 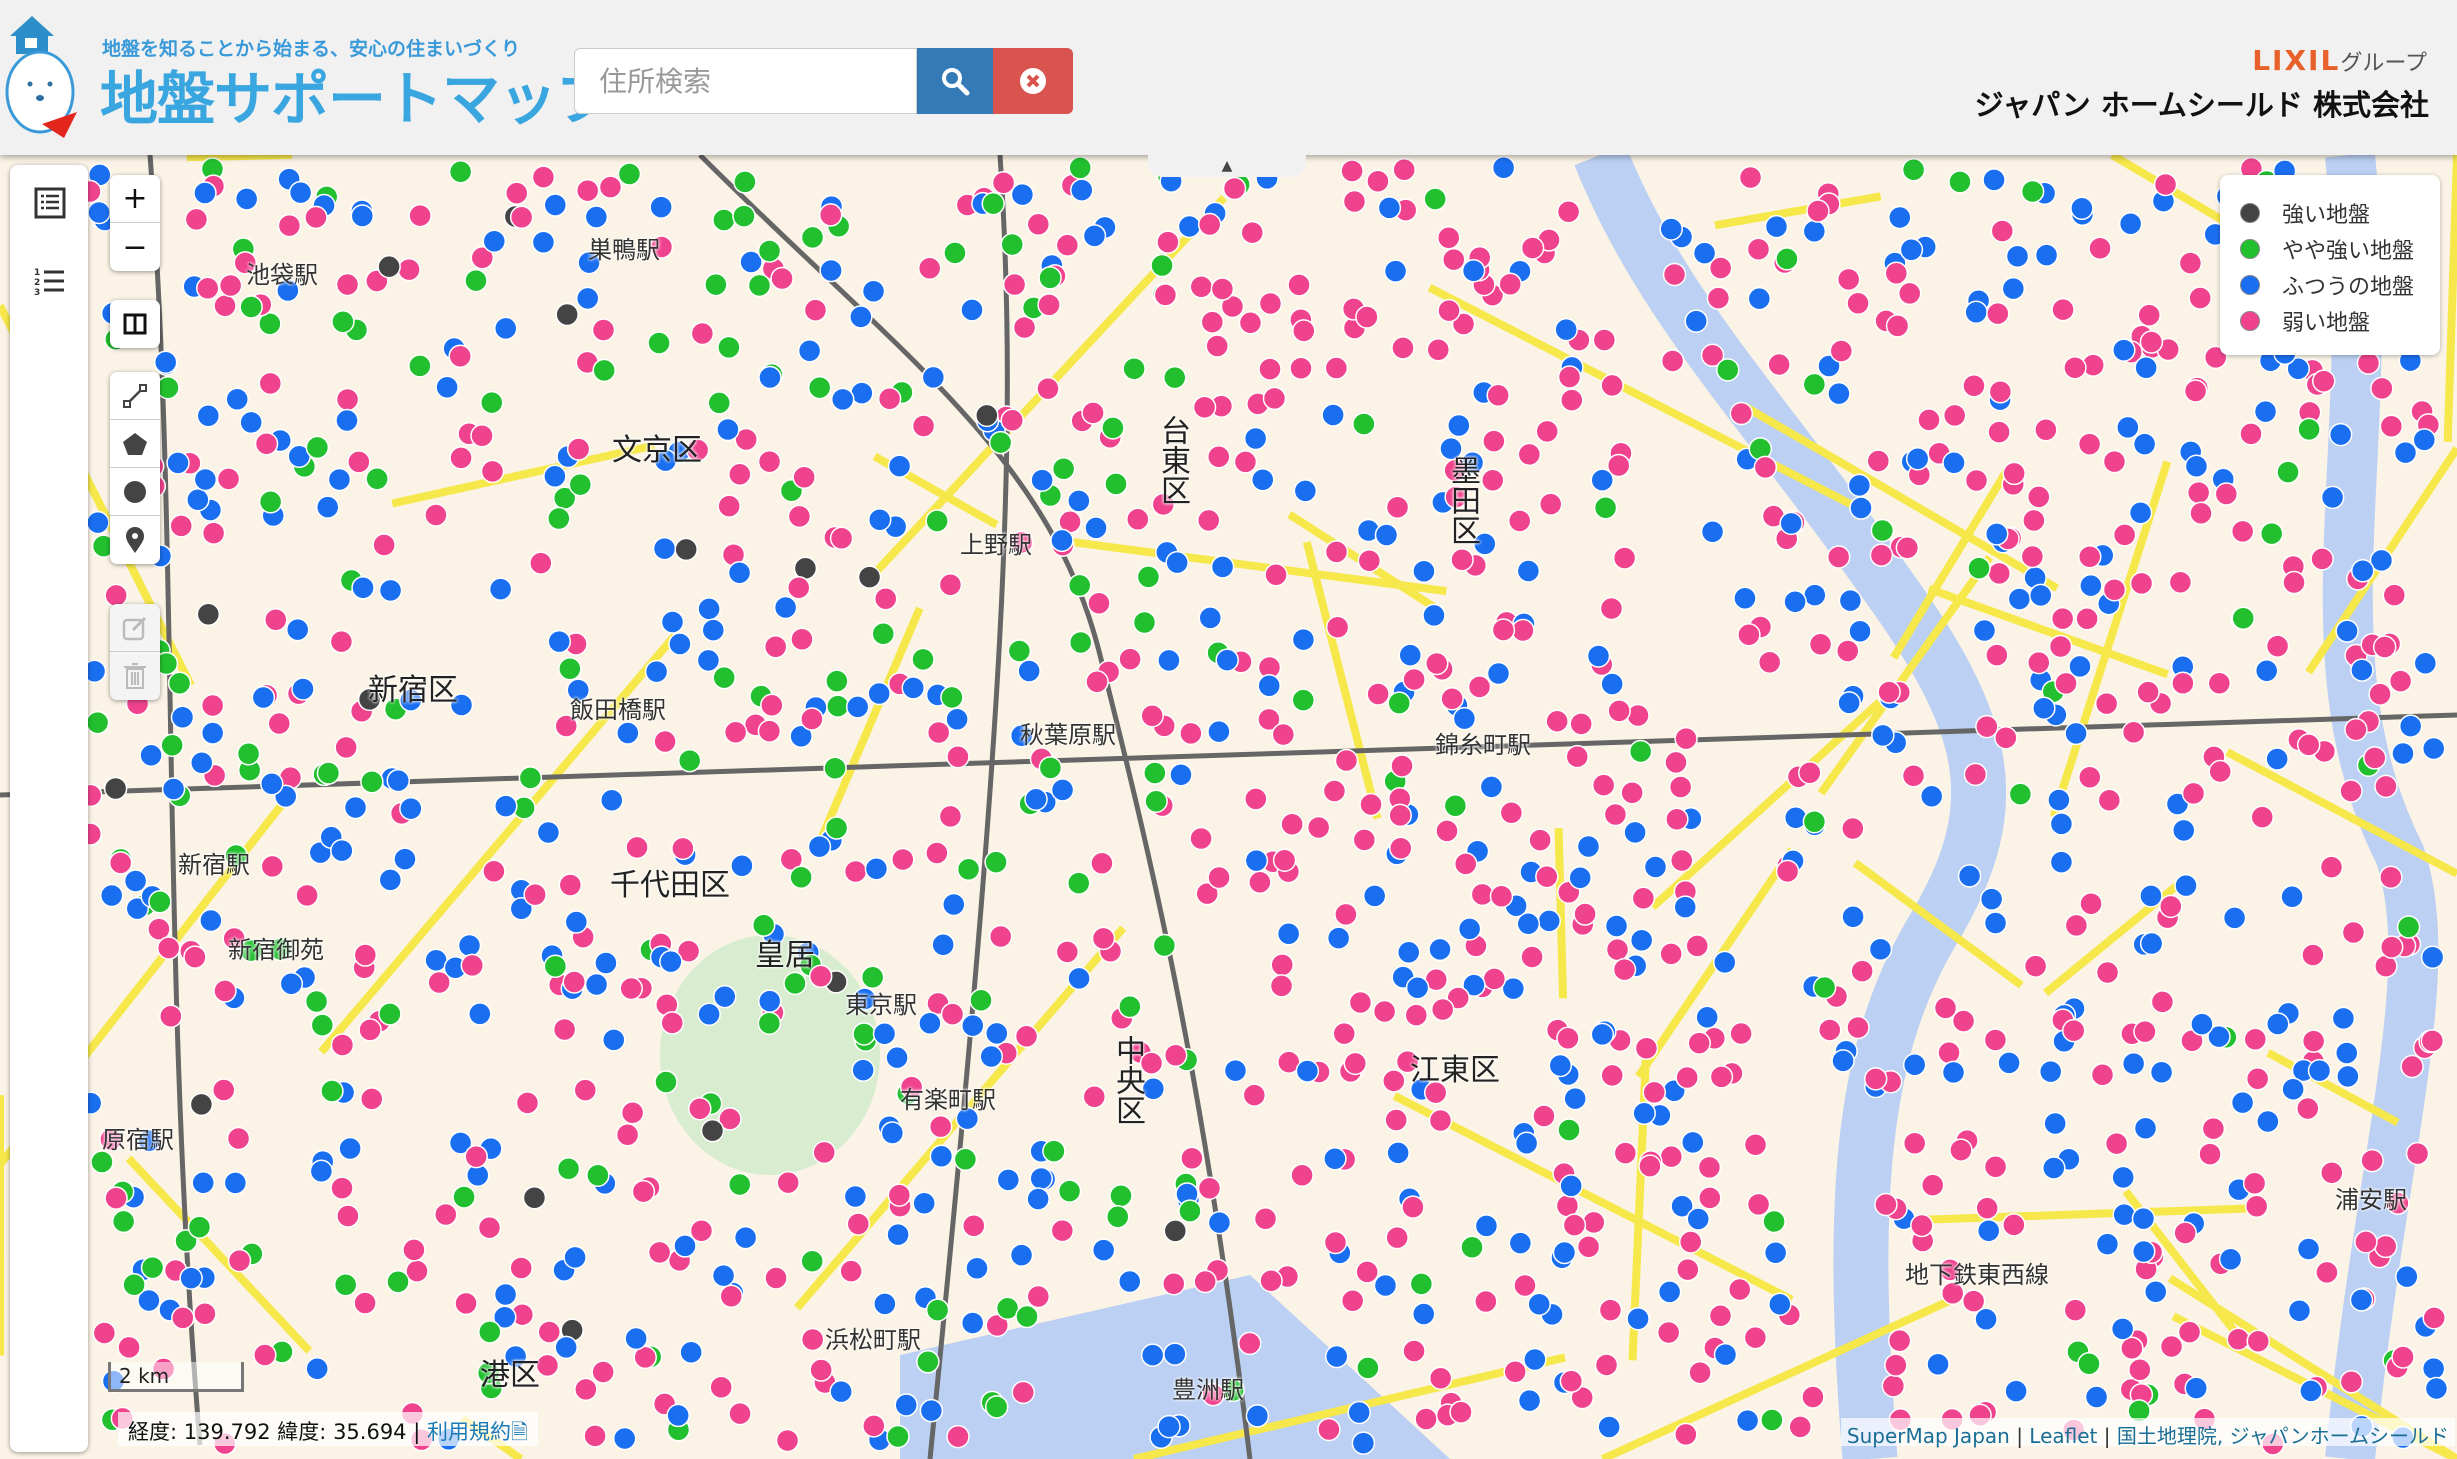 What do you see at coordinates (1033, 81) in the screenshot?
I see `clear-search-button` at bounding box center [1033, 81].